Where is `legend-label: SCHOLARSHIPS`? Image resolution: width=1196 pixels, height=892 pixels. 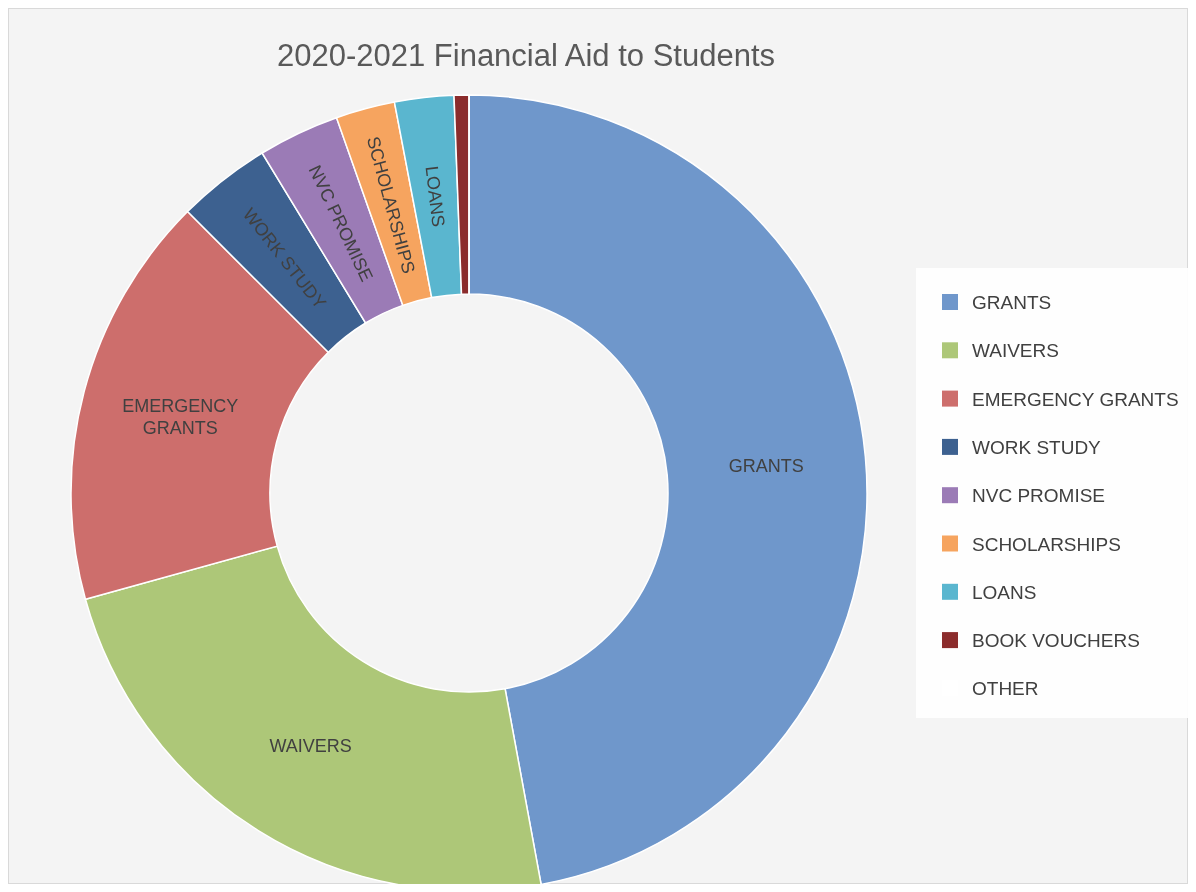
legend-label: SCHOLARSHIPS is located at coordinates (1046, 544).